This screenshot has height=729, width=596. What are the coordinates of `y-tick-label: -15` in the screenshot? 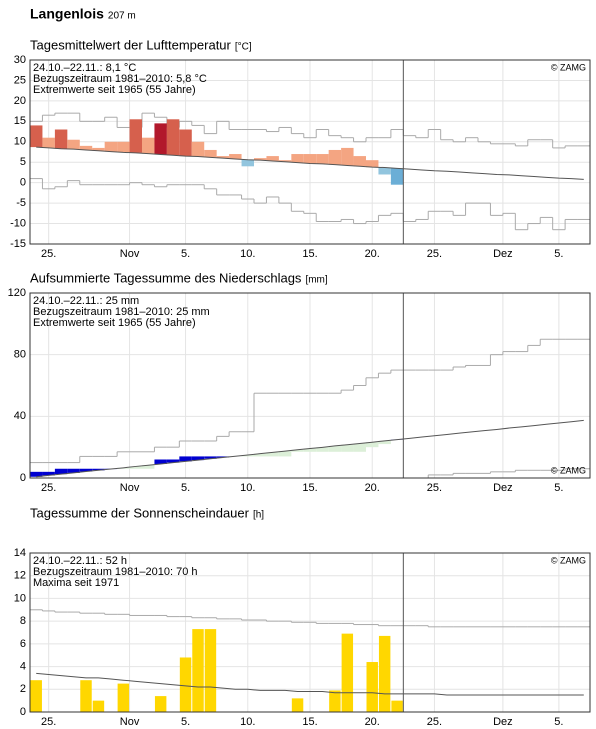 It's located at (18, 244).